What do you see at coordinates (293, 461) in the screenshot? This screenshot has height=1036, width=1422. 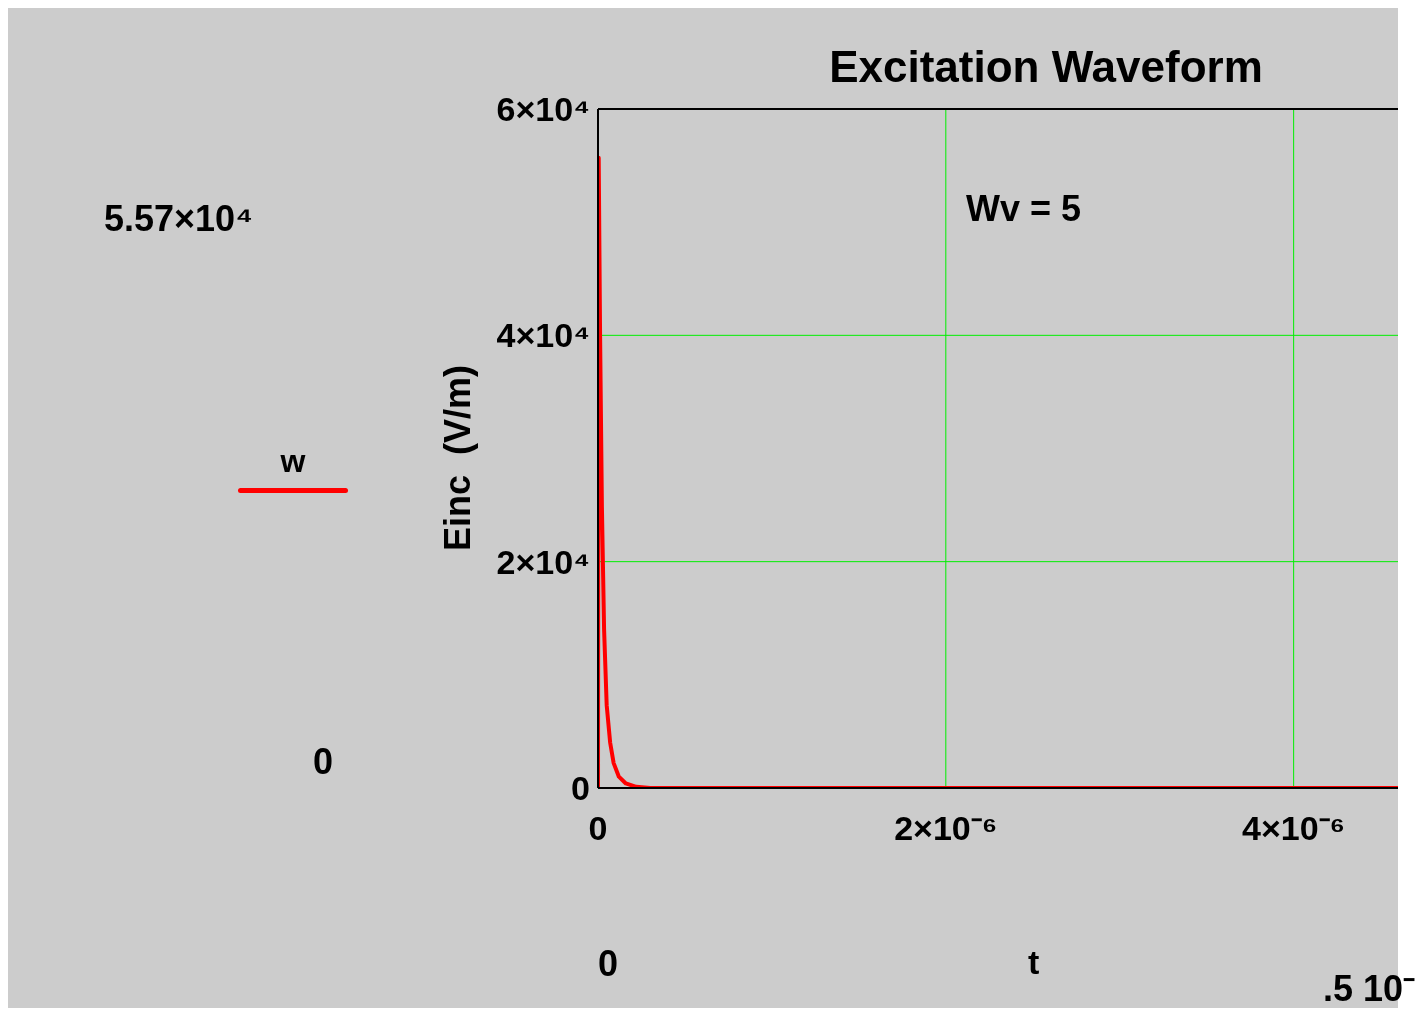 I see `text: w` at bounding box center [293, 461].